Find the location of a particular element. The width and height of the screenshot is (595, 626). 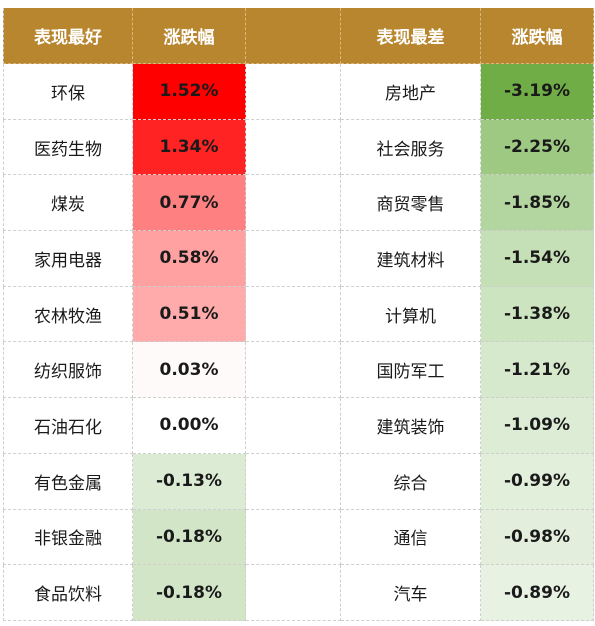

best-sector-name: 纺织服饰 is located at coordinates (68, 370).